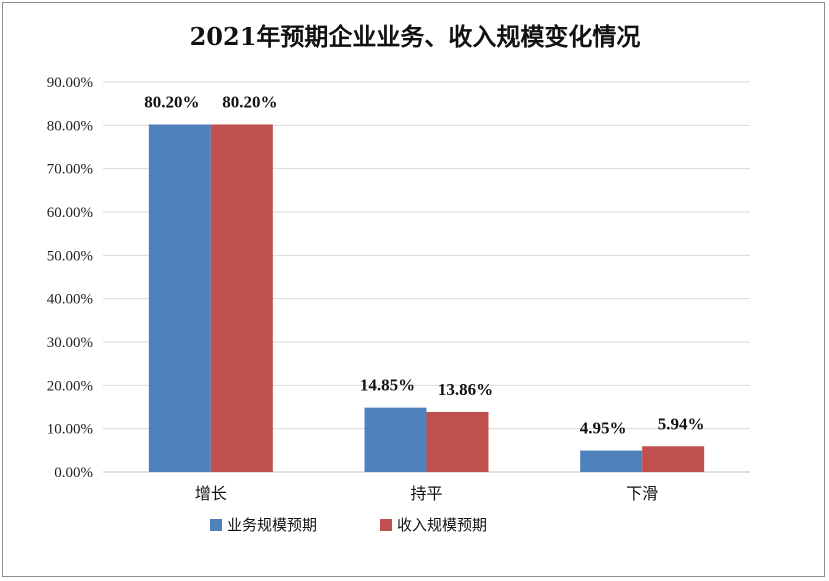 The width and height of the screenshot is (829, 581). I want to click on y-tick-label: 20.00%, so click(70, 386).